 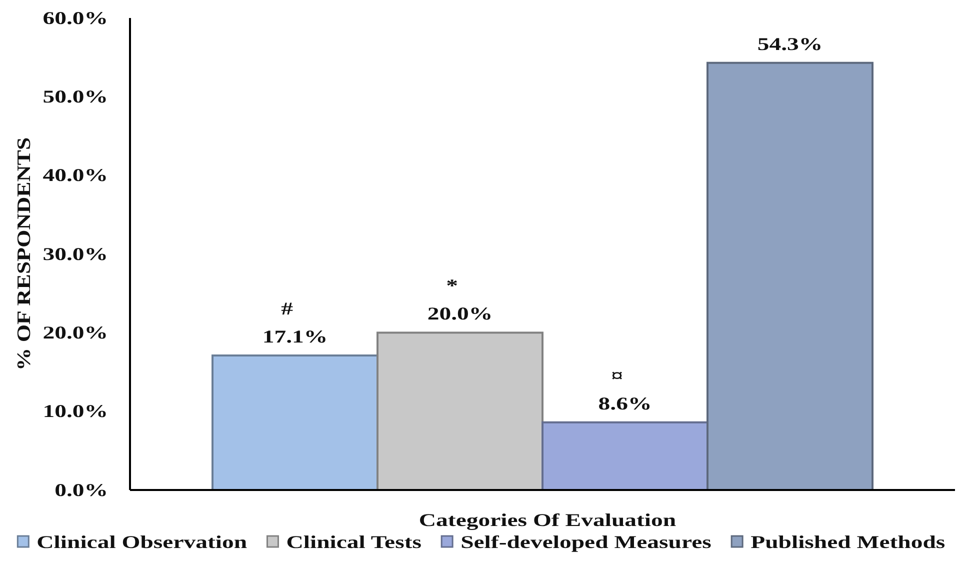 I want to click on y-tick-label: 60.0%, so click(x=75, y=18).